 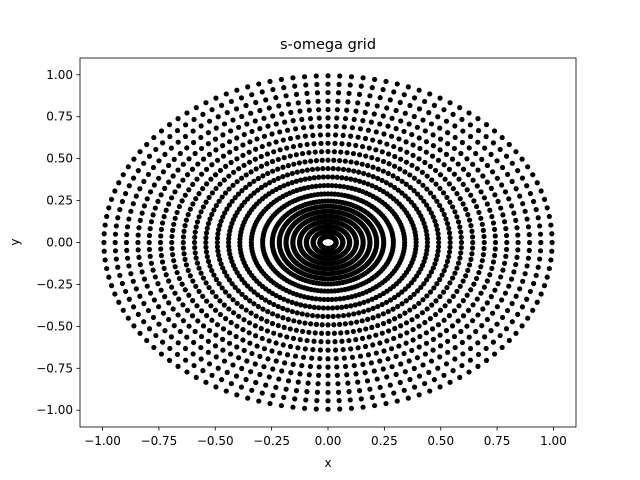 I want to click on y-tick-label: 1.00, so click(x=59, y=75).